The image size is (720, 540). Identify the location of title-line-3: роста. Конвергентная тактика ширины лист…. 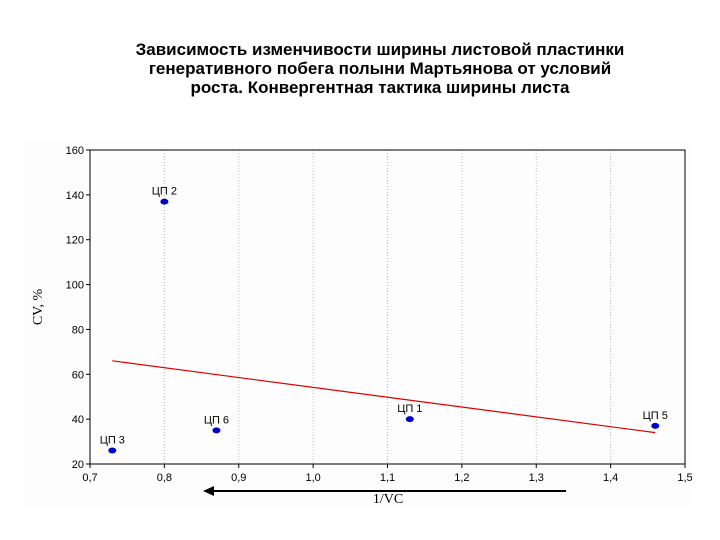
(380, 87).